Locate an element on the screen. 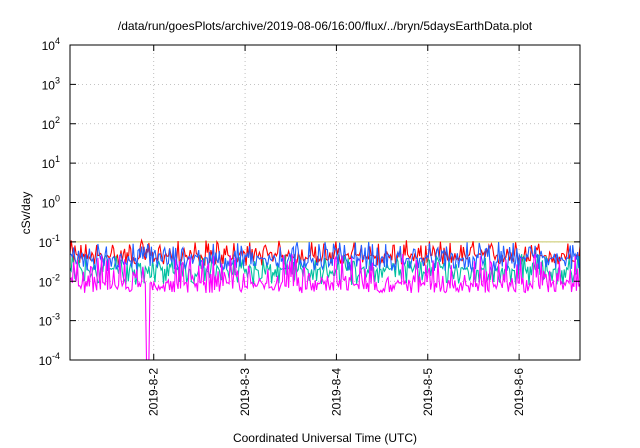 This screenshot has width=640, height=448. y-tick-label: 10² is located at coordinates (51, 123).